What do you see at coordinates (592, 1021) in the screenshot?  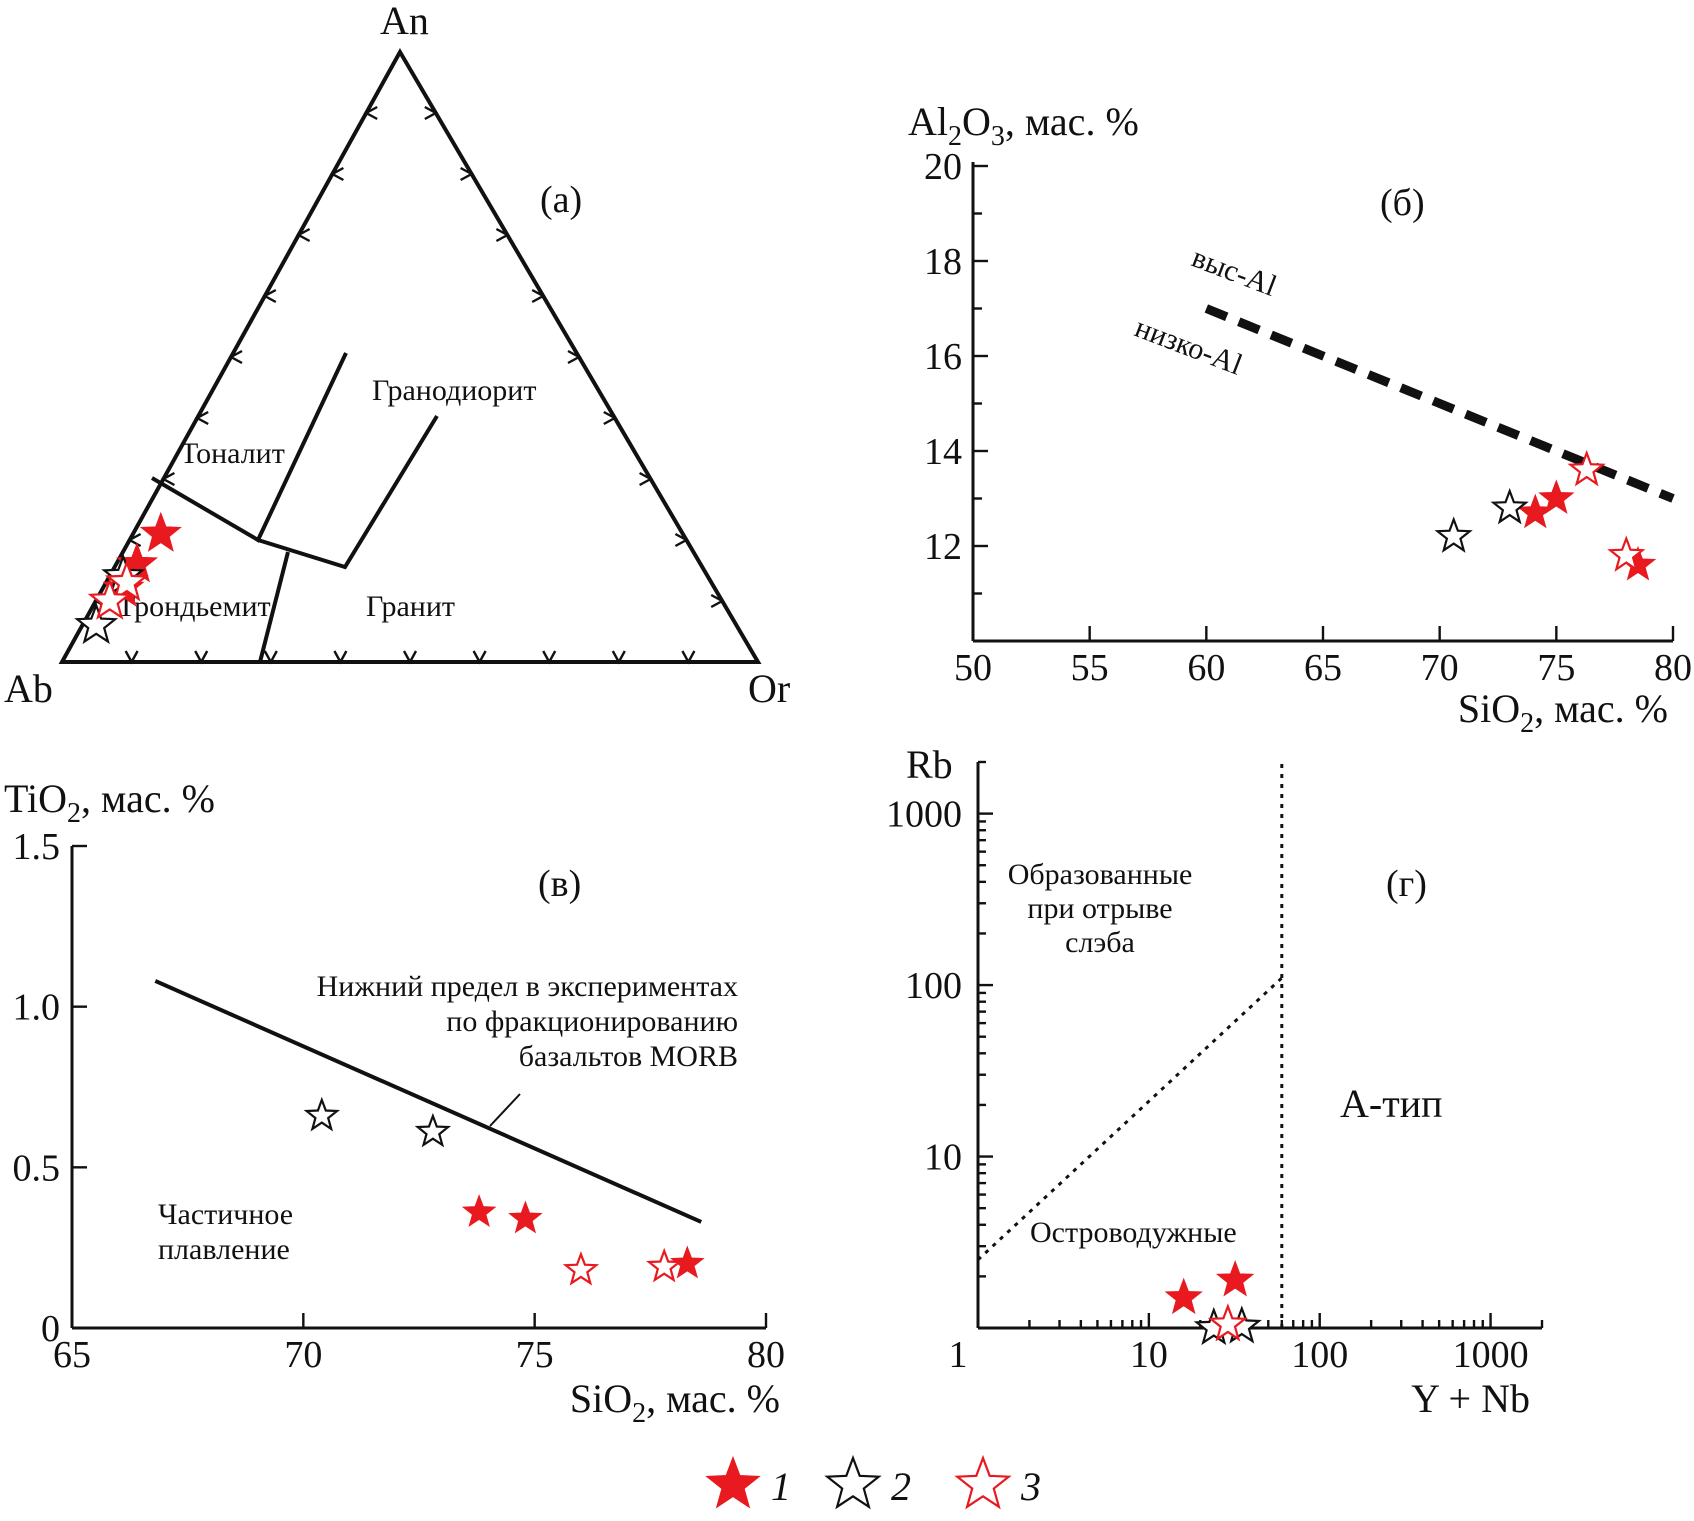 I see `v-note-line2: по фракционированию` at bounding box center [592, 1021].